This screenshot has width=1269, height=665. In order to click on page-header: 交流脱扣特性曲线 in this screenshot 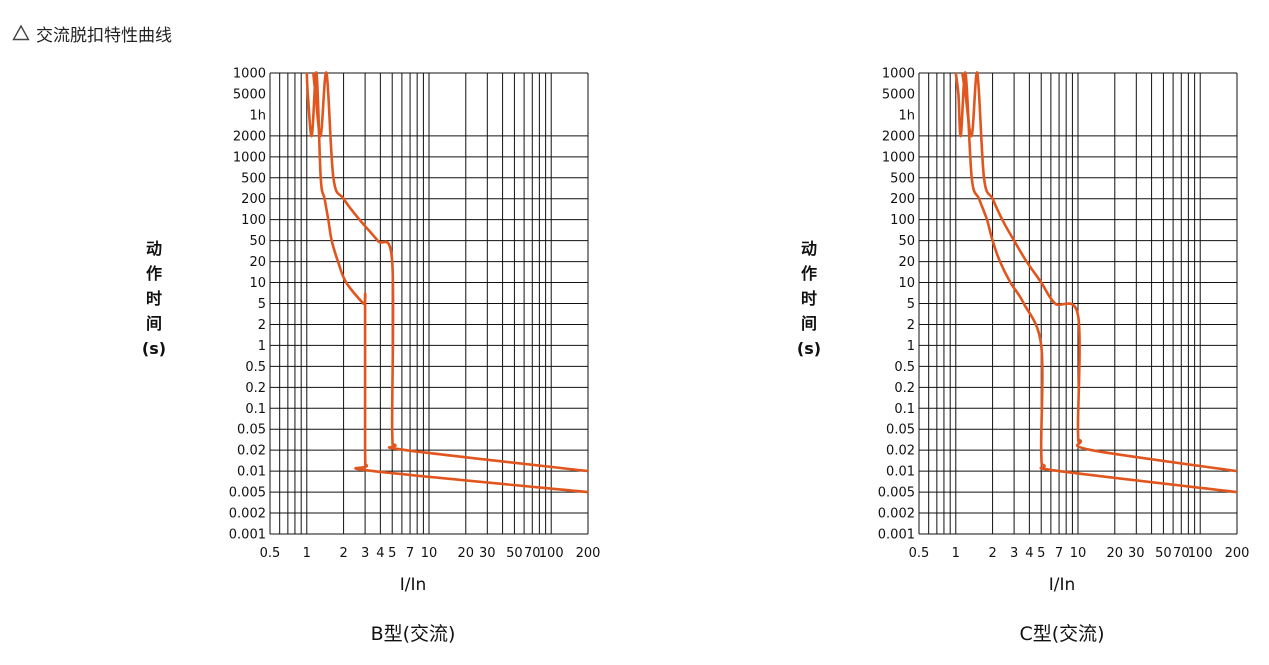, I will do `click(92, 33)`.